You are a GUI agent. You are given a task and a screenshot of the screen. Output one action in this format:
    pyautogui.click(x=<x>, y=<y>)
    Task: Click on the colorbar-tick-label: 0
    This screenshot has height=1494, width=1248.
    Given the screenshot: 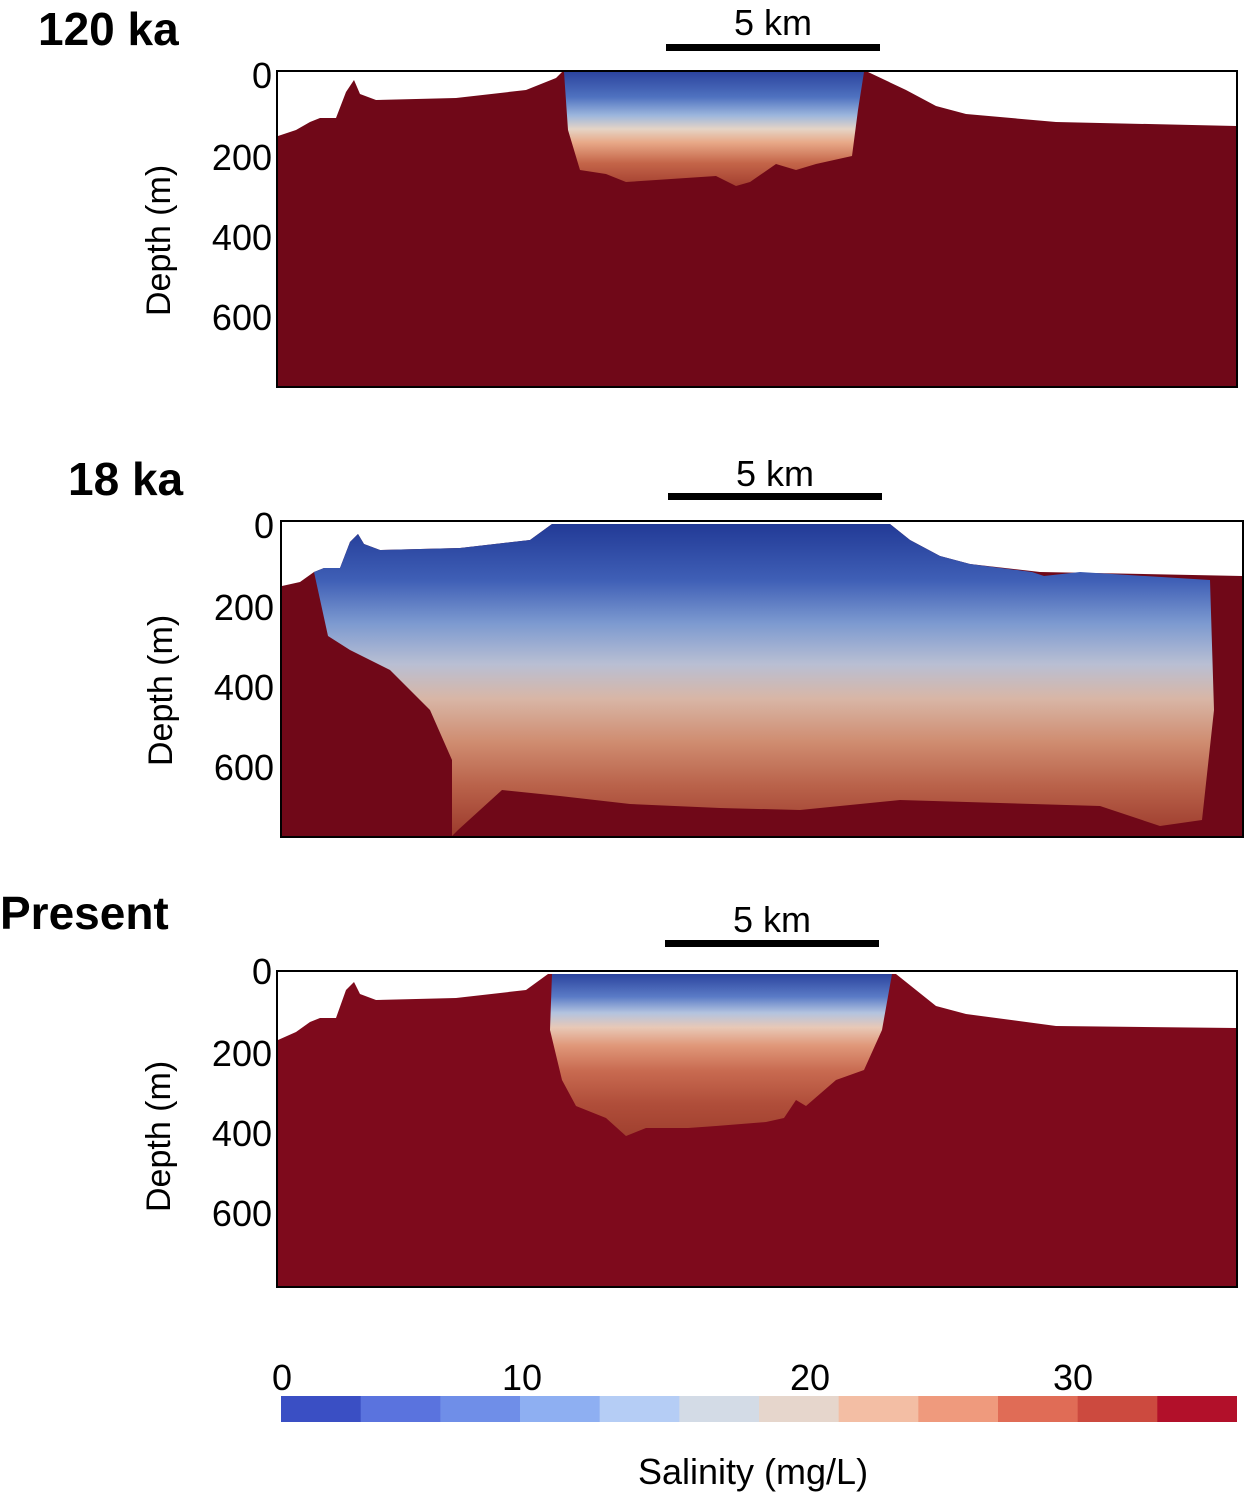 What is the action you would take?
    pyautogui.click(x=282, y=1377)
    